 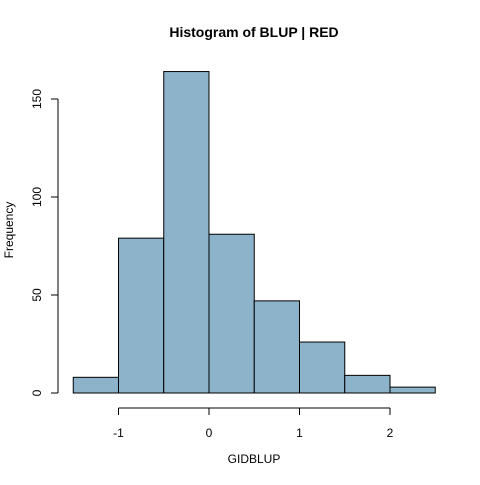 What do you see at coordinates (253, 423) in the screenshot?
I see `x-axis: -1 0 1 2` at bounding box center [253, 423].